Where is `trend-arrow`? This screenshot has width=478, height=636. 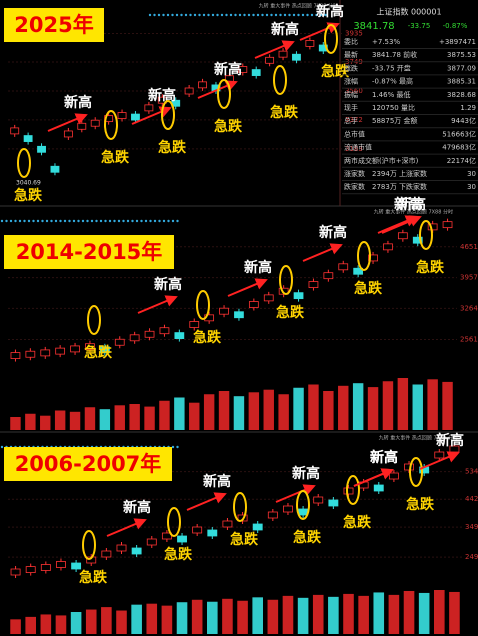
trend-arrow is located at coordinates (126, 527).